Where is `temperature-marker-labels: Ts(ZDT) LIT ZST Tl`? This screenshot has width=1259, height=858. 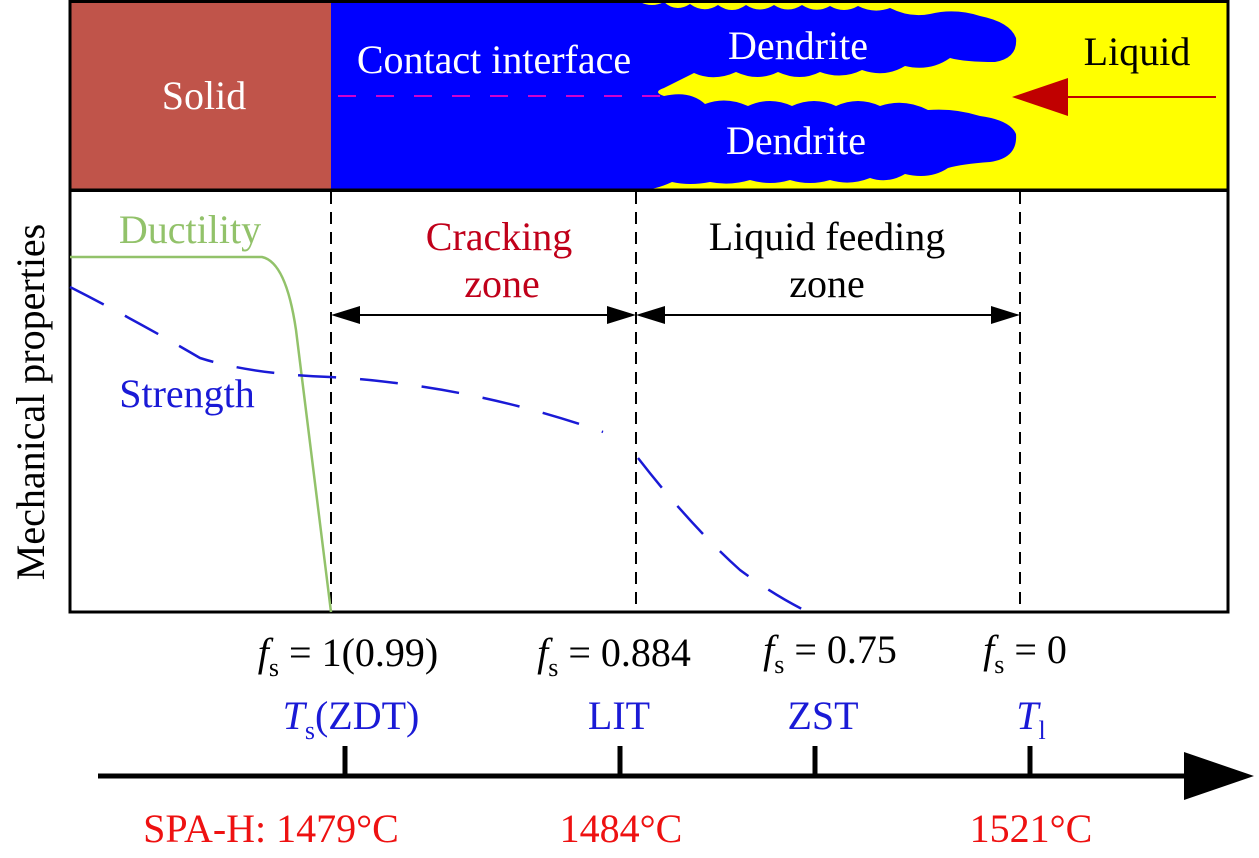
temperature-marker-labels: Ts(ZDT) LIT ZST Tl is located at coordinates (664, 719).